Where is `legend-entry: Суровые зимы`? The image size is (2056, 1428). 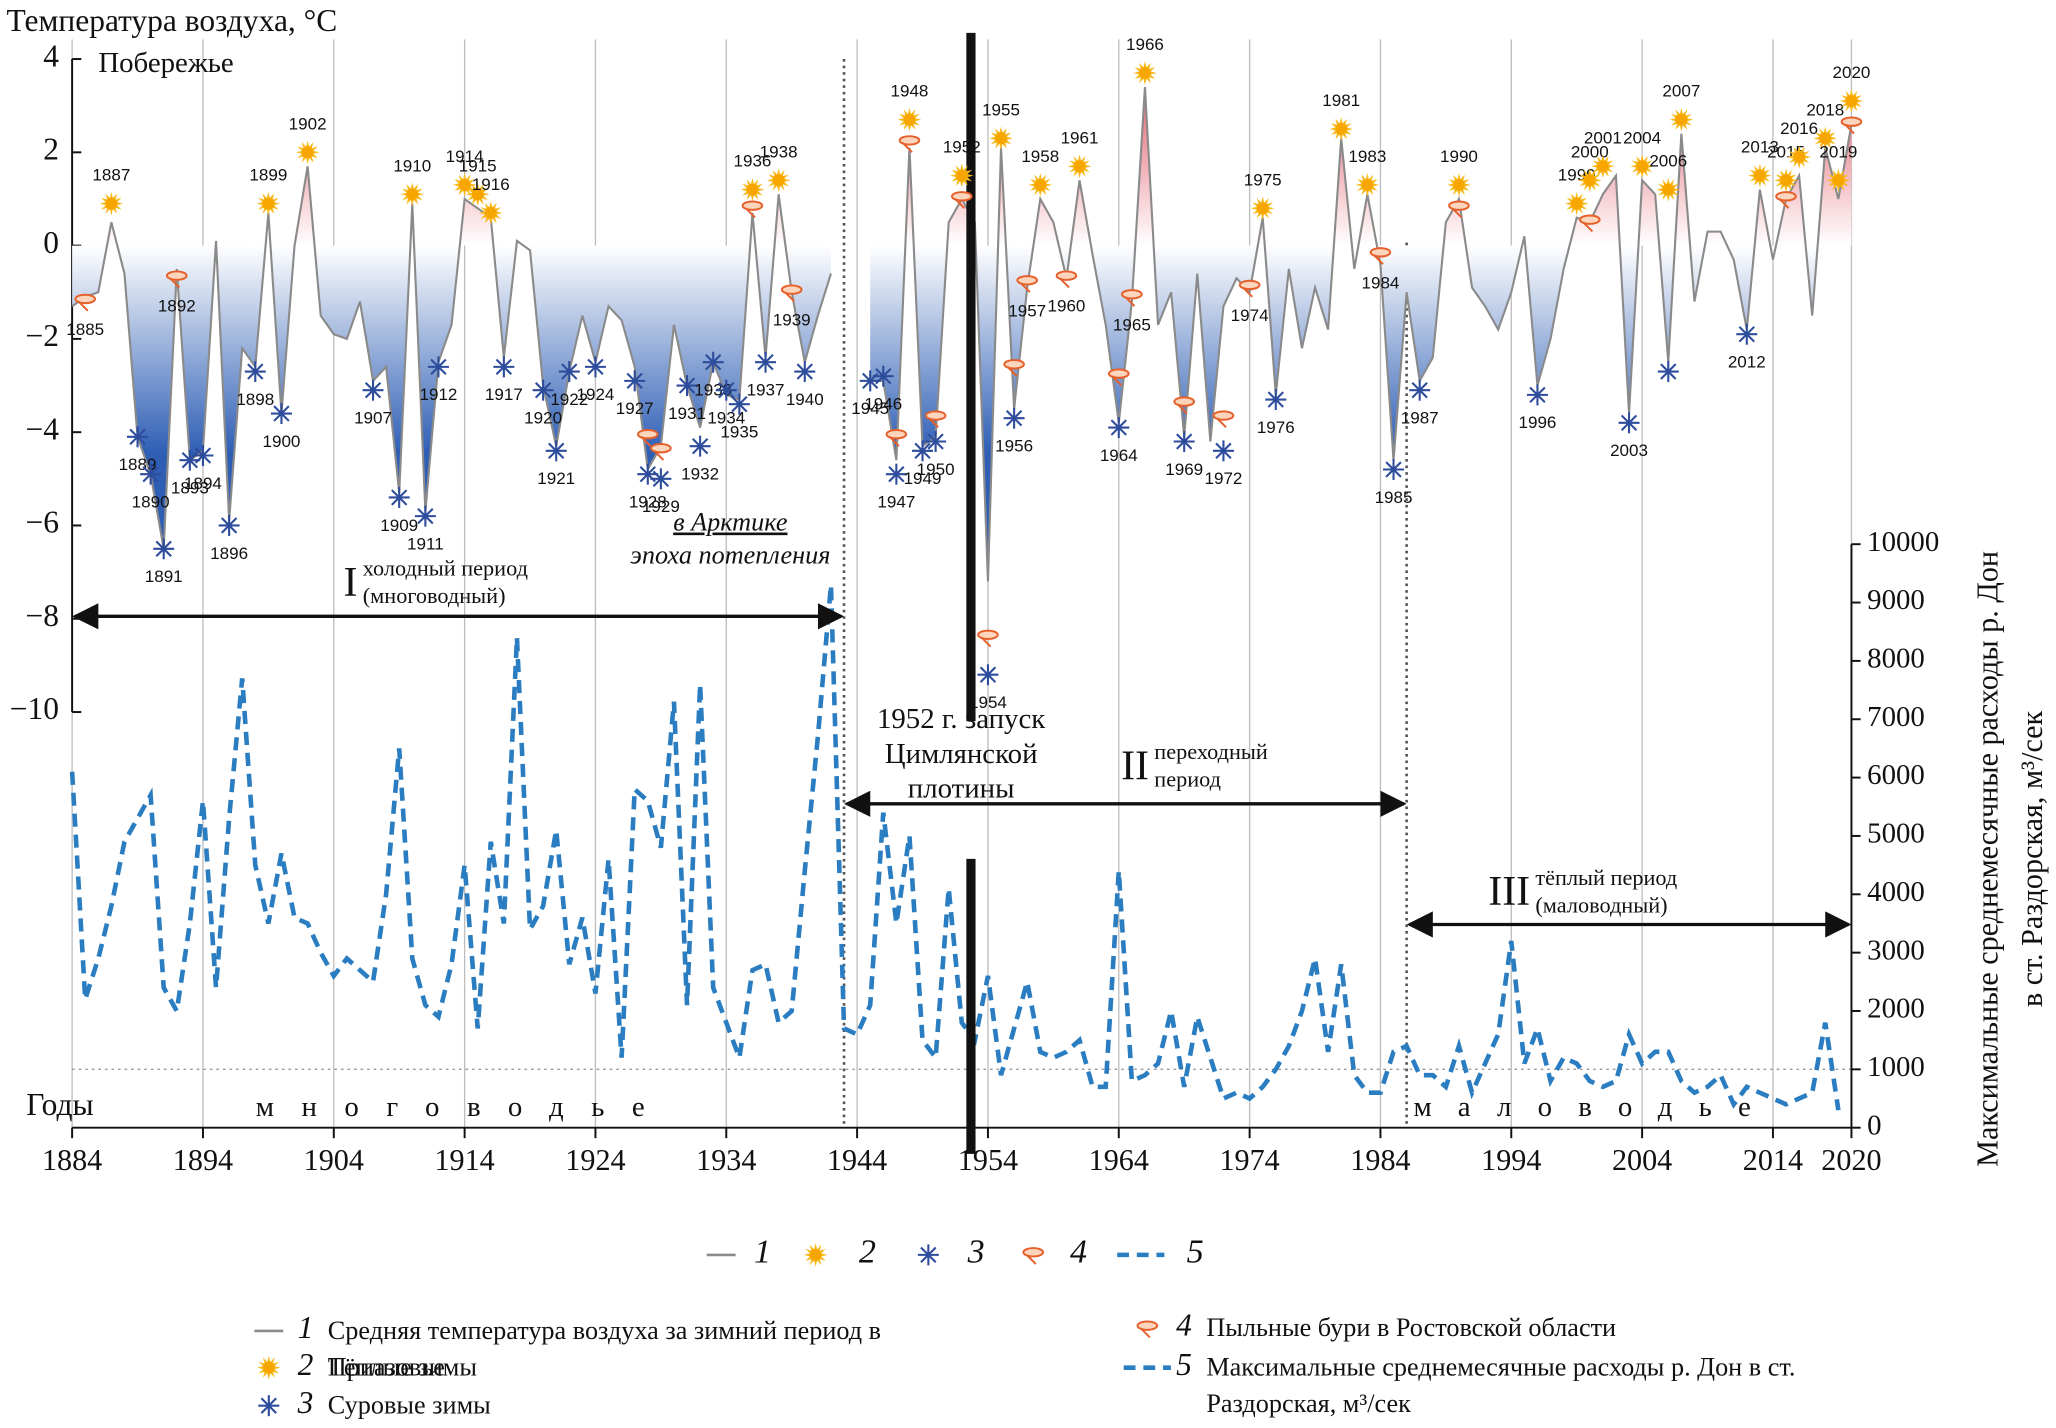
legend-entry: Суровые зимы is located at coordinates (409, 1405).